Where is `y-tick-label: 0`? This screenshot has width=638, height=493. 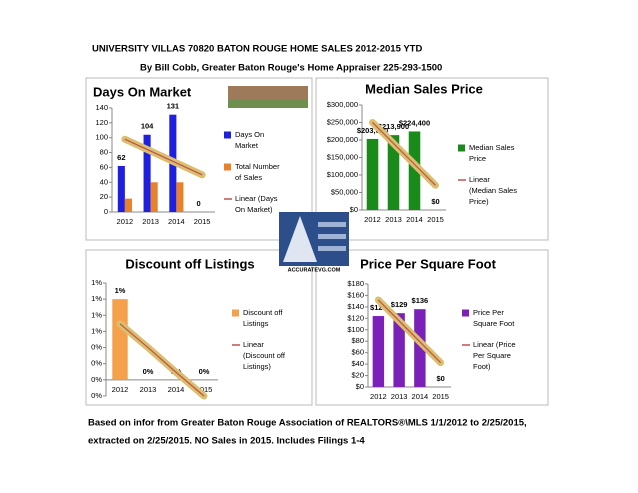 y-tick-label: 0 is located at coordinates (106, 211).